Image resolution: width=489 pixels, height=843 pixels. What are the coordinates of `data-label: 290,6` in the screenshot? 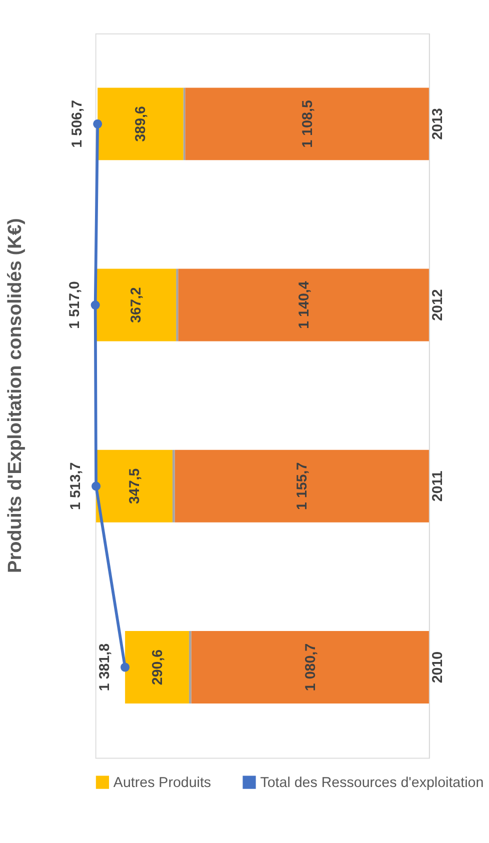 It's located at (158, 667).